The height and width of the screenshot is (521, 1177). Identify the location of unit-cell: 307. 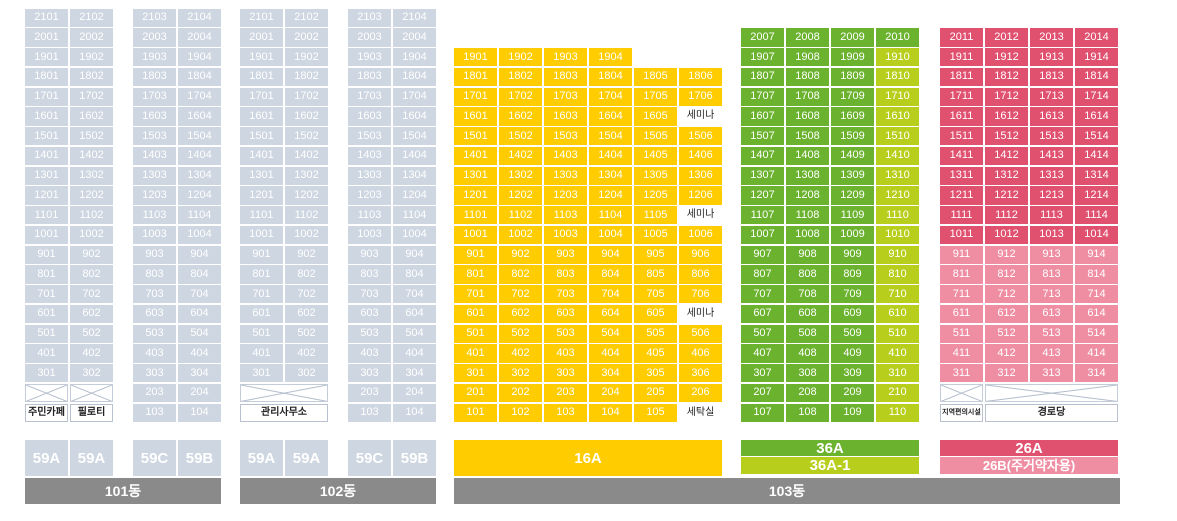
(762, 373).